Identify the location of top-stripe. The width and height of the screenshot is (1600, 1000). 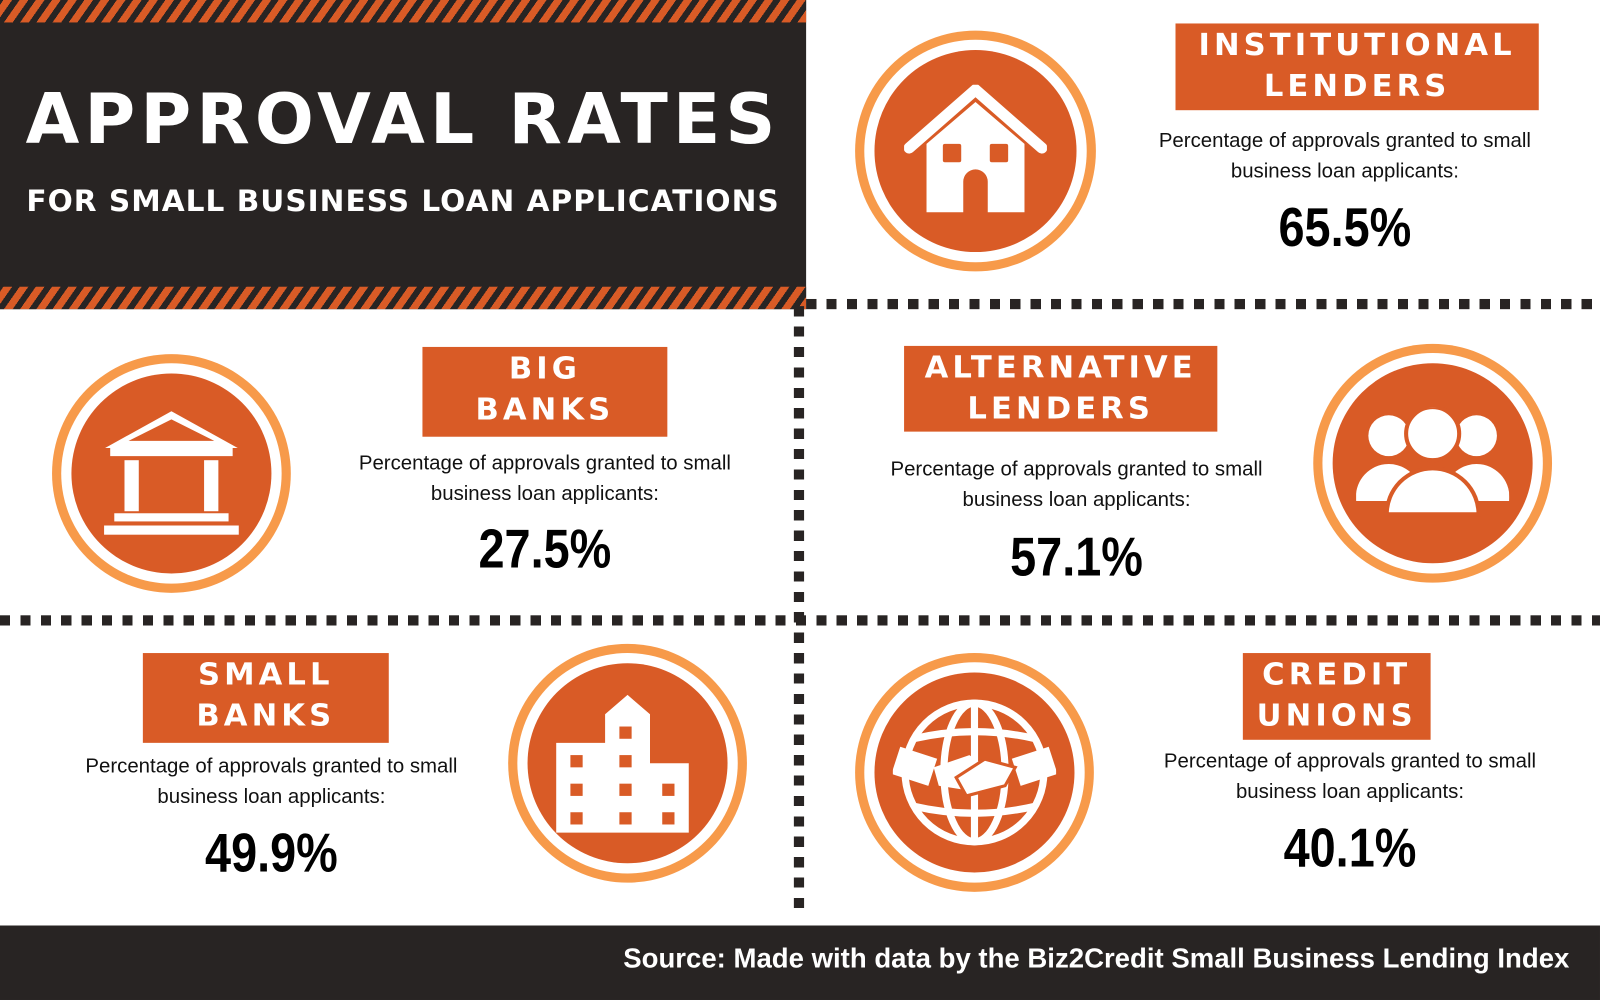
(403, 11).